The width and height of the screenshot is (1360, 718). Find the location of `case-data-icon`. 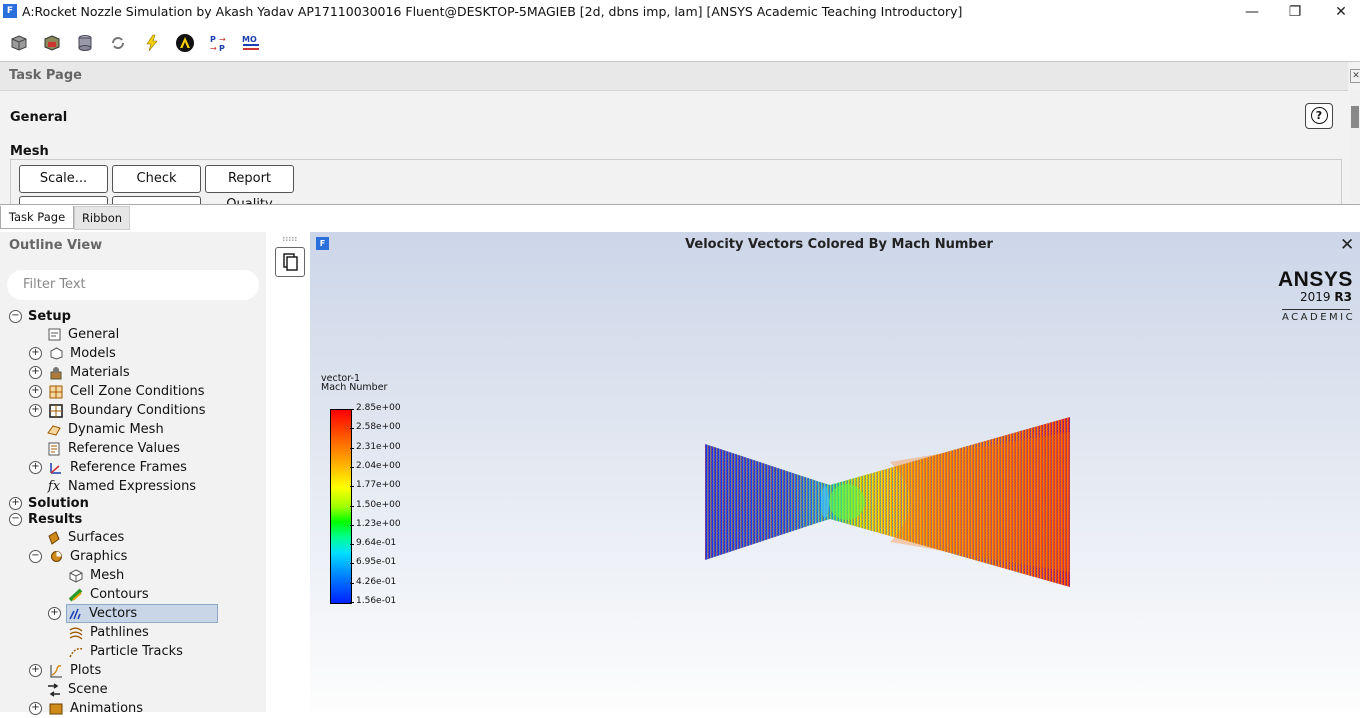

case-data-icon is located at coordinates (52, 43).